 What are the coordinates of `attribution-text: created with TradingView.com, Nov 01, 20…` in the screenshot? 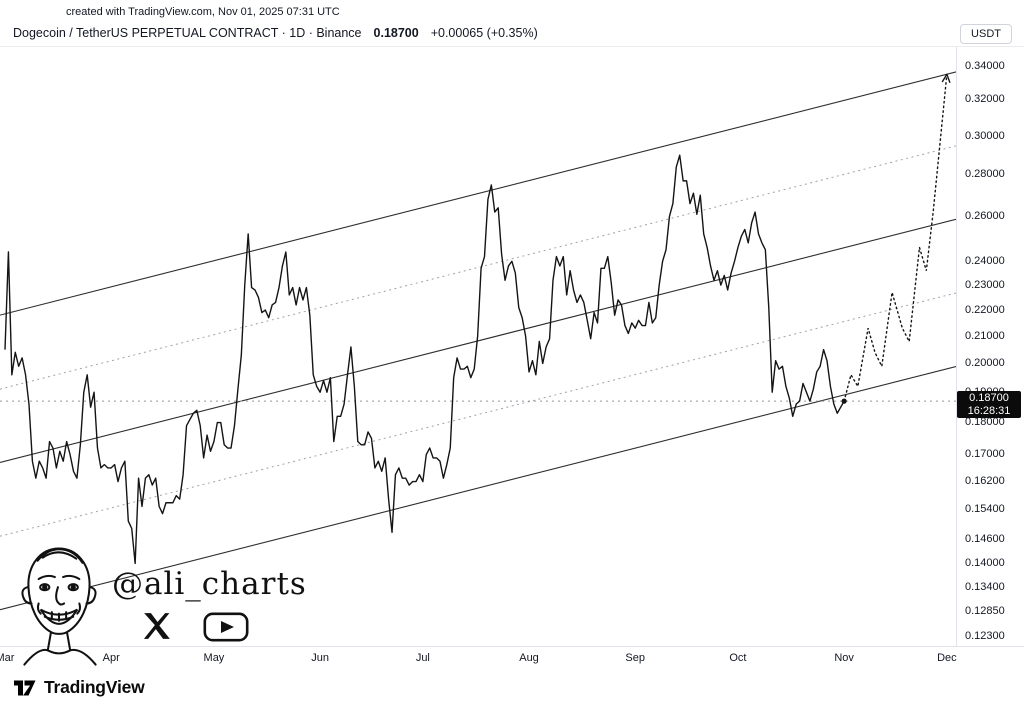 It's located at (203, 12).